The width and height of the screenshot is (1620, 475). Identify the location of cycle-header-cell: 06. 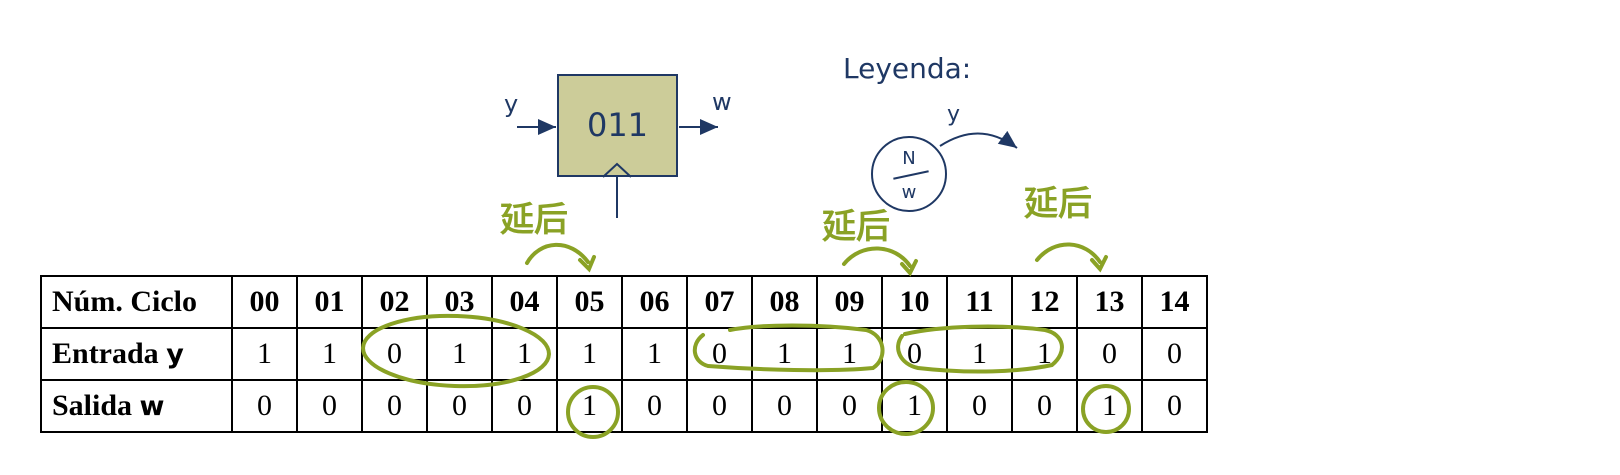
(654, 302).